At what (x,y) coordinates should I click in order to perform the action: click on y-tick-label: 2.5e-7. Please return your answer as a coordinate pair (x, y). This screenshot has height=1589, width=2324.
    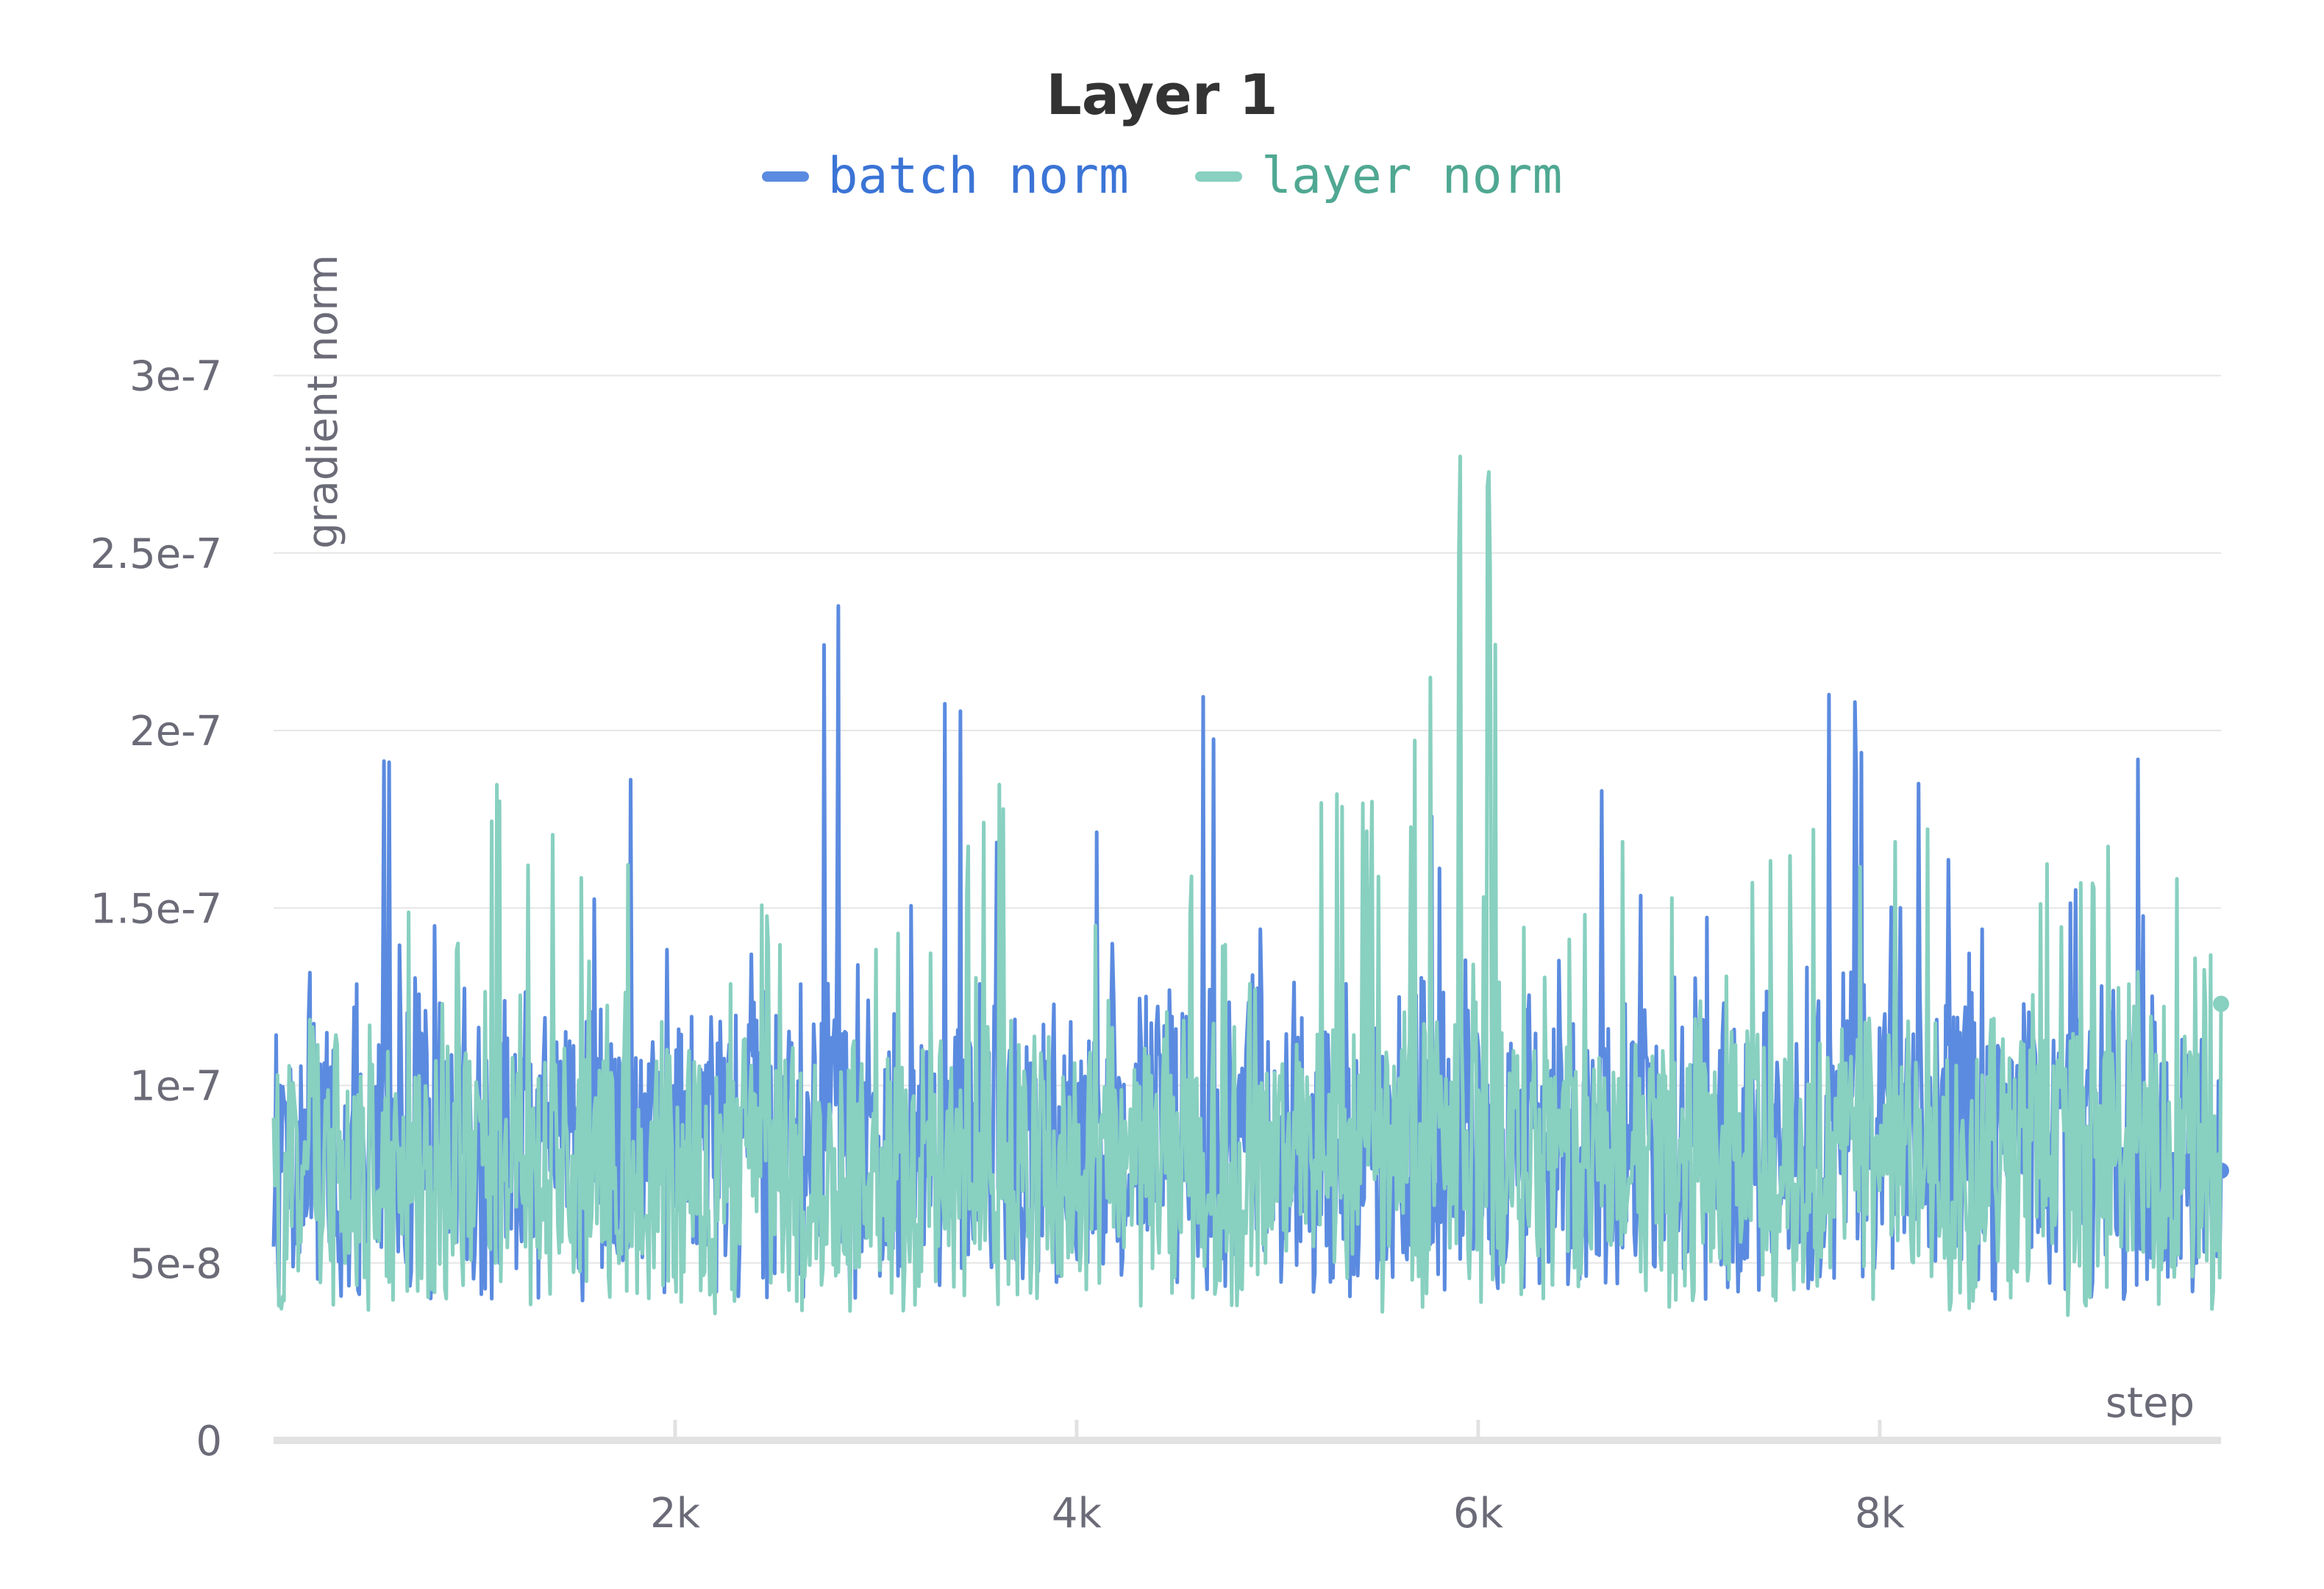
    Looking at the image, I should click on (156, 554).